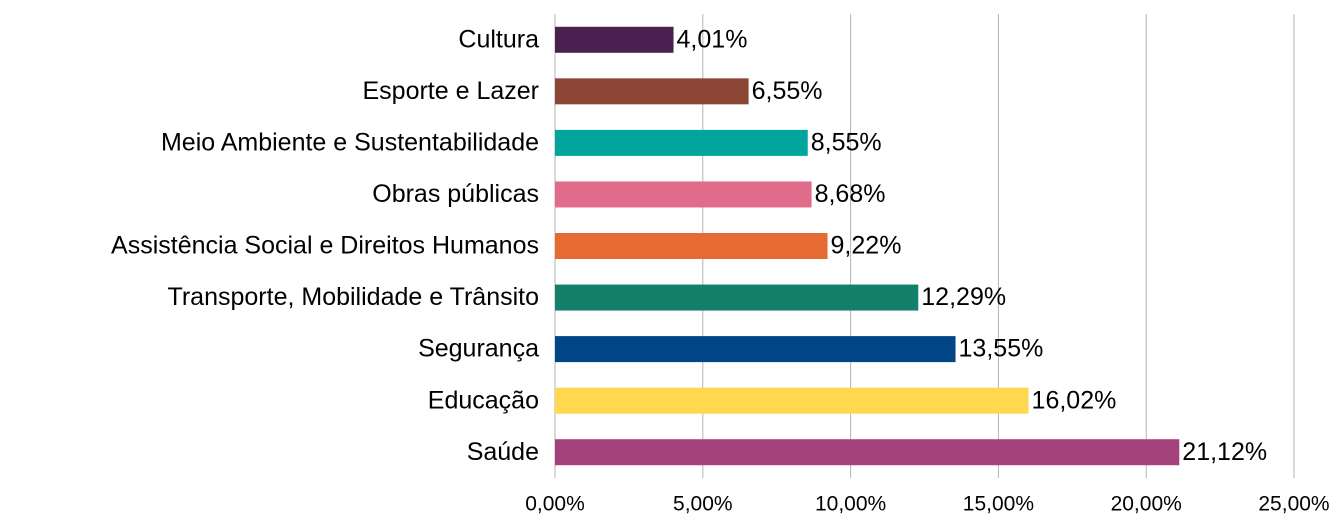 Image resolution: width=1337 pixels, height=523 pixels. What do you see at coordinates (350, 142) in the screenshot?
I see `y-tick-label: Meio Ambiente e Sustentabilidade` at bounding box center [350, 142].